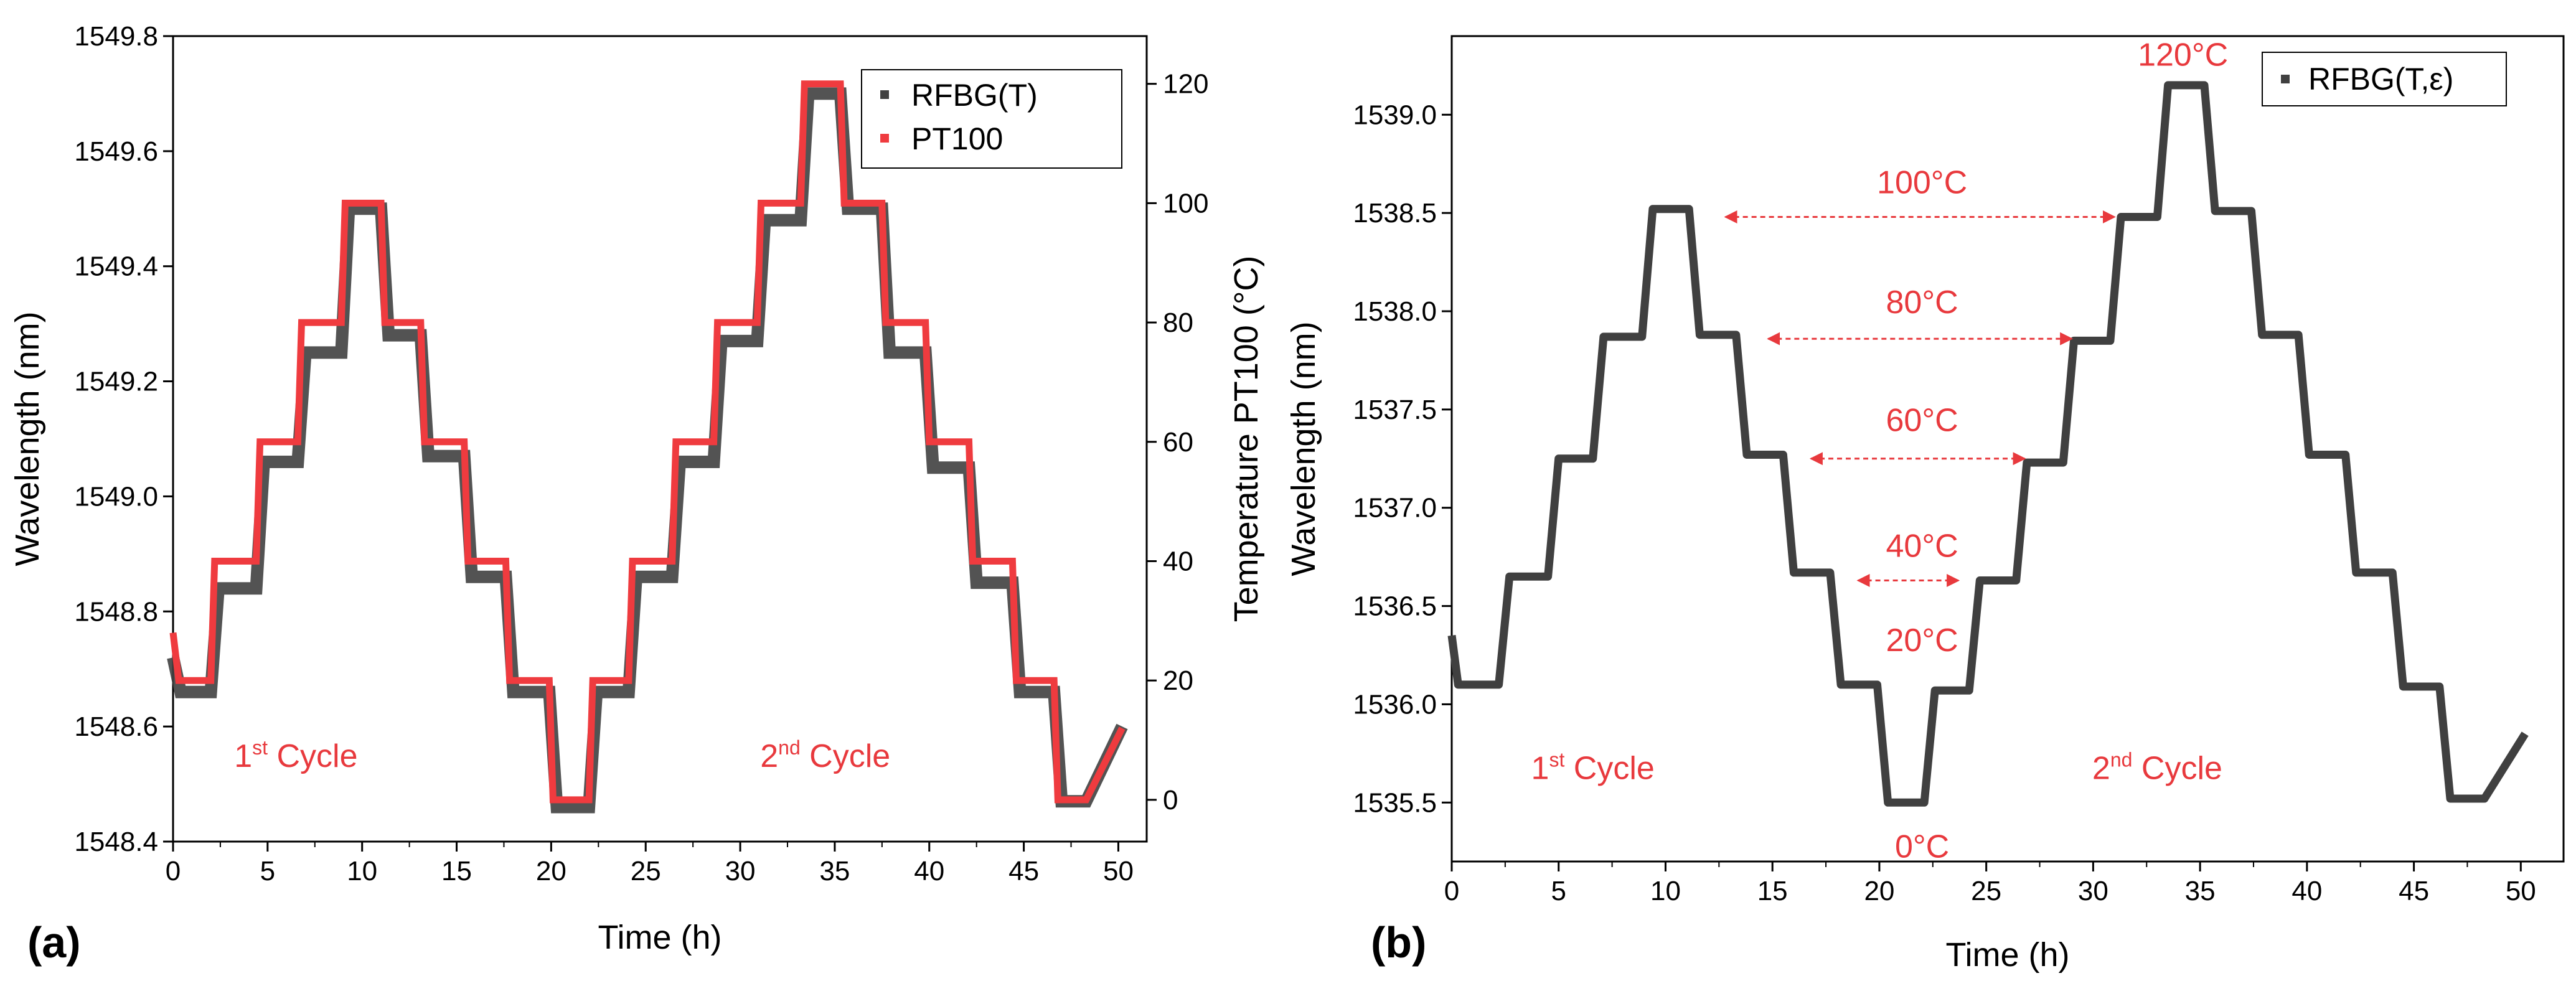 Image resolution: width=2576 pixels, height=986 pixels. I want to click on chart-b-legend-label-rfbg: RFBG(T,ε), so click(2380, 79).